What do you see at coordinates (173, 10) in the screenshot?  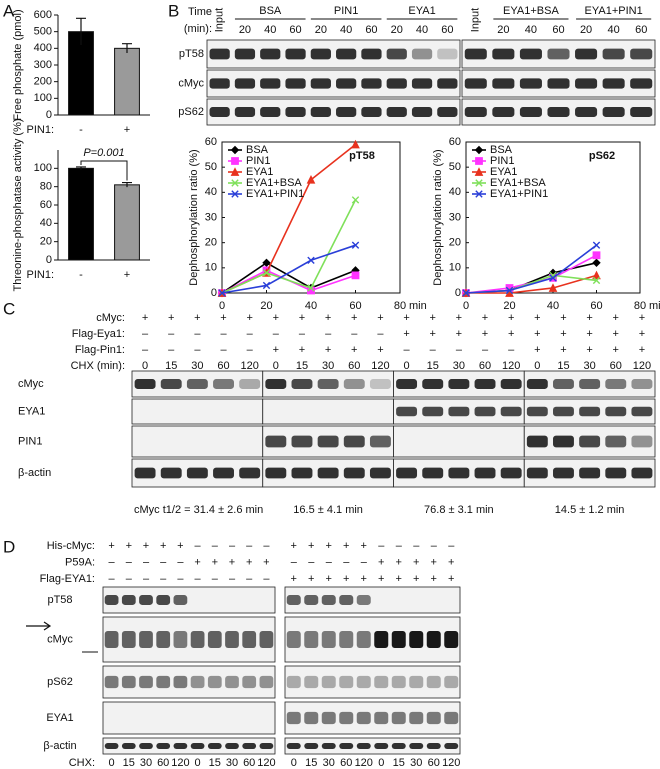 I see `panel-label: B` at bounding box center [173, 10].